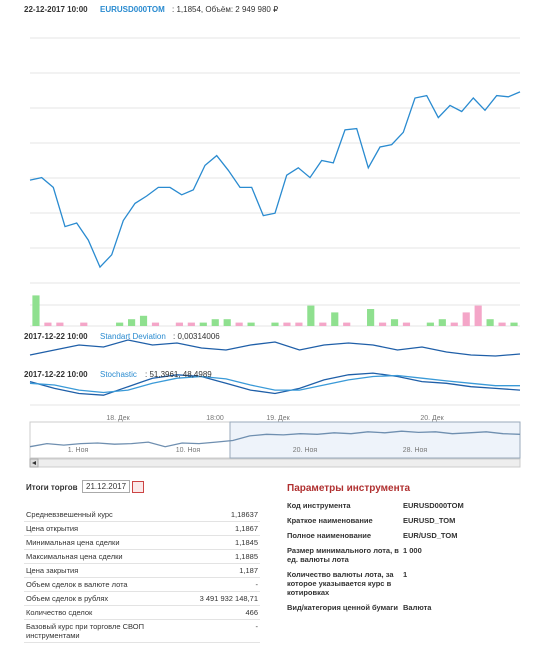 The width and height of the screenshot is (536, 651). I want to click on cell-label: Полное наименование, so click(329, 535).